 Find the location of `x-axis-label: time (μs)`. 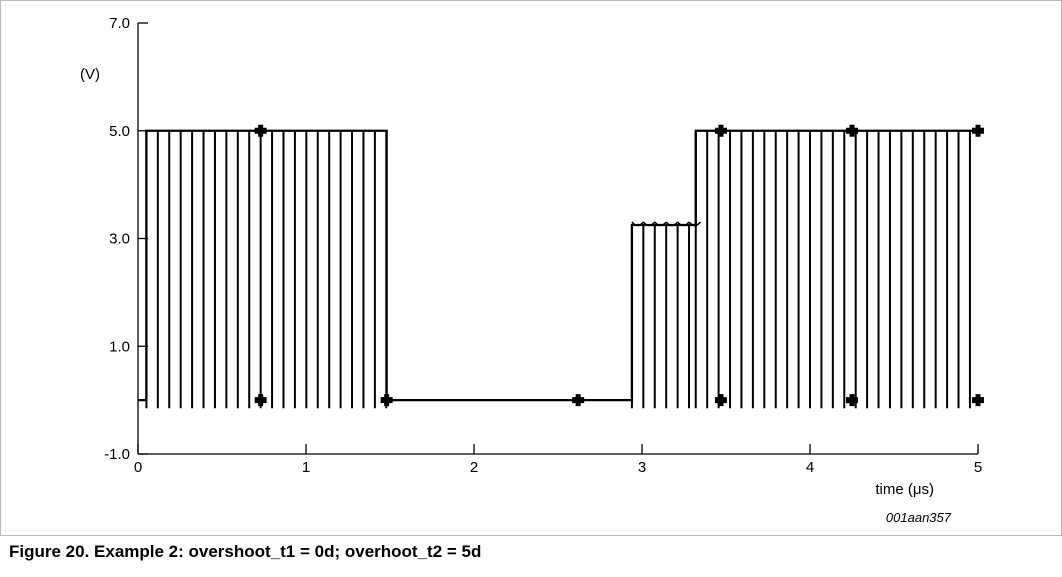

x-axis-label: time (μs) is located at coordinates (904, 489).